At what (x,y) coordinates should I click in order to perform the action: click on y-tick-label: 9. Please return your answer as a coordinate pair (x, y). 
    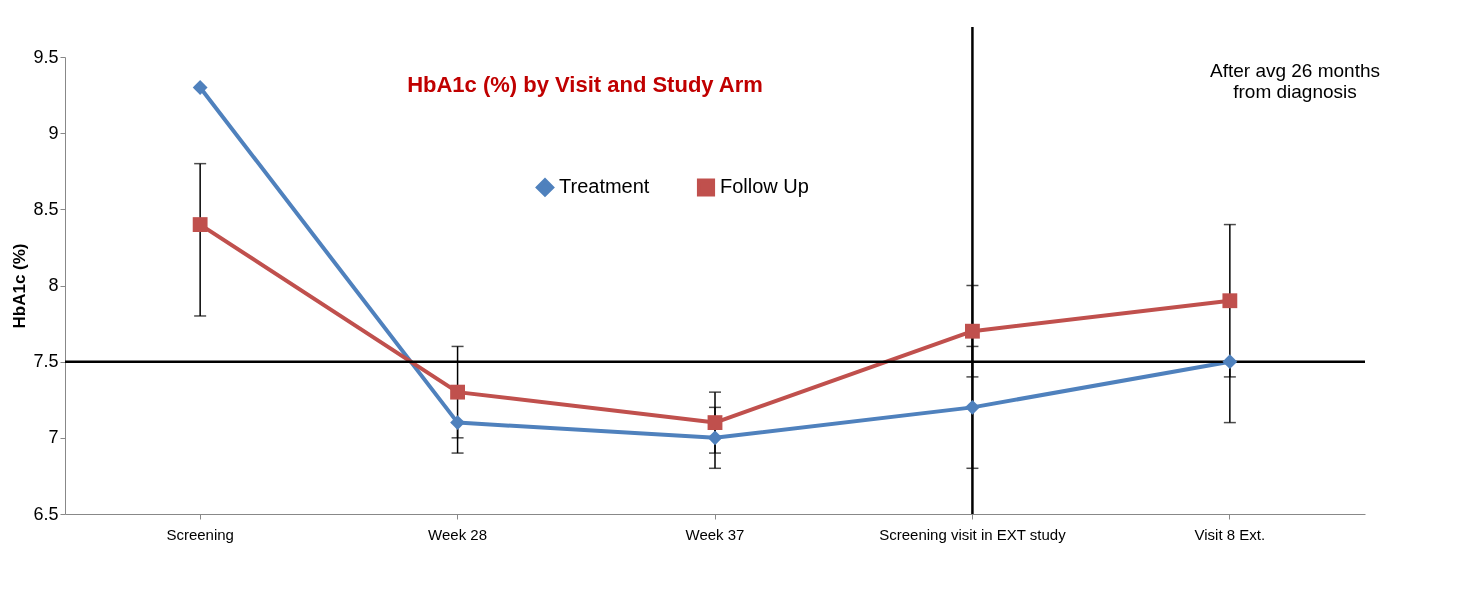
    Looking at the image, I should click on (53, 132).